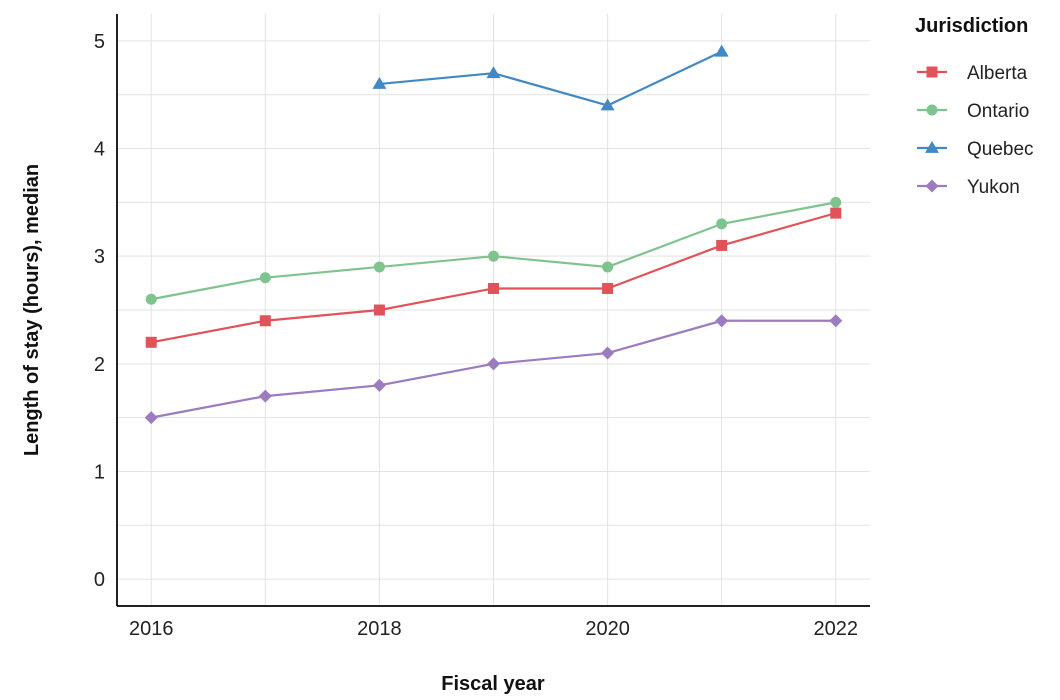 This screenshot has height=700, width=1060. I want to click on y-tick-label: 0, so click(99, 580).